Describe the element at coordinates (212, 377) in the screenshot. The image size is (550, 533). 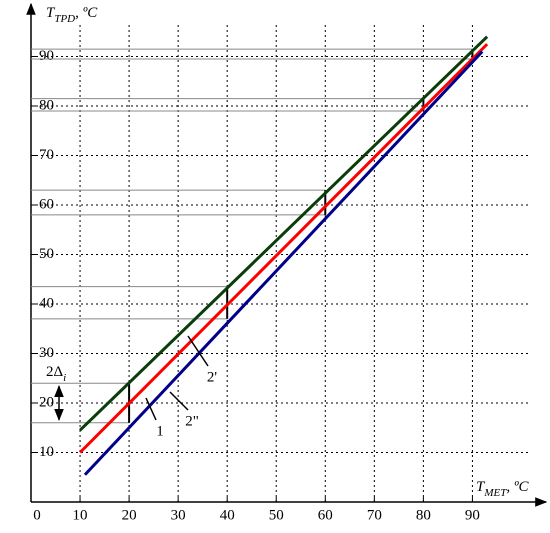
I see `series-label: 2'` at that location.